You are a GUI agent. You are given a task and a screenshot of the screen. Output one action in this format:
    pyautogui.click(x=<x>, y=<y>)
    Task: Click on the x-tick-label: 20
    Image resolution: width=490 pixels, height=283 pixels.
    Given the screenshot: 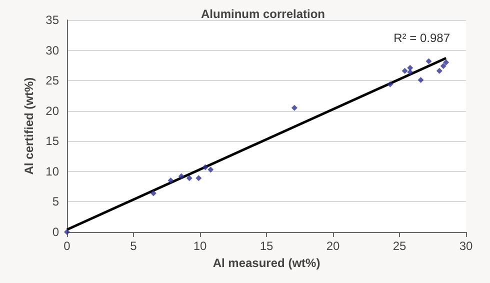 What is the action you would take?
    pyautogui.click(x=333, y=246)
    